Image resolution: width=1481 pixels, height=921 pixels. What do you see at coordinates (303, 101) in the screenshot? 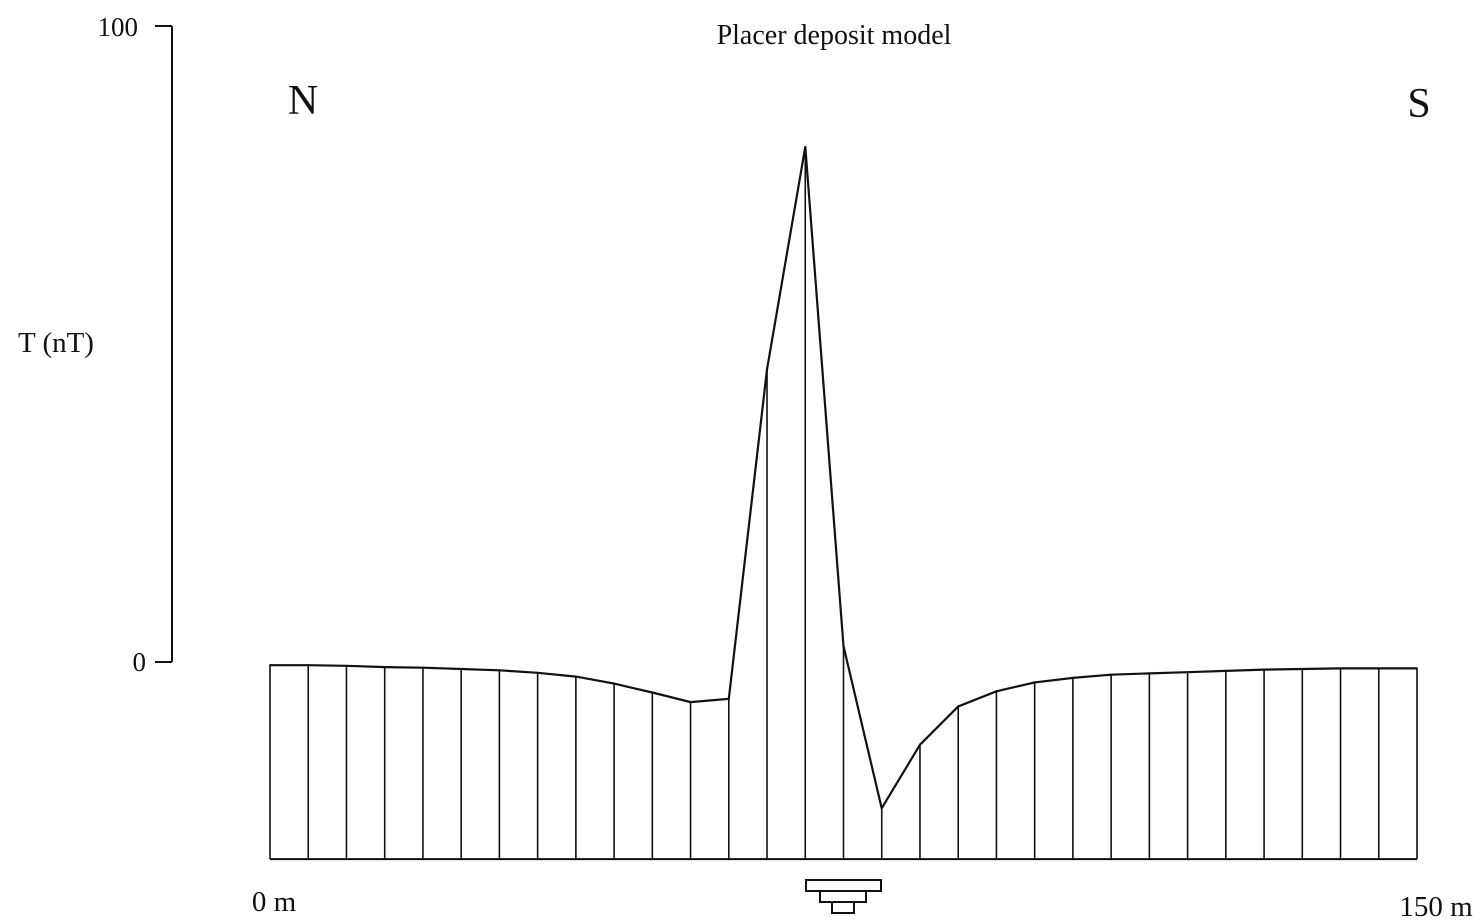
I see `direction-label-north: N` at bounding box center [303, 101].